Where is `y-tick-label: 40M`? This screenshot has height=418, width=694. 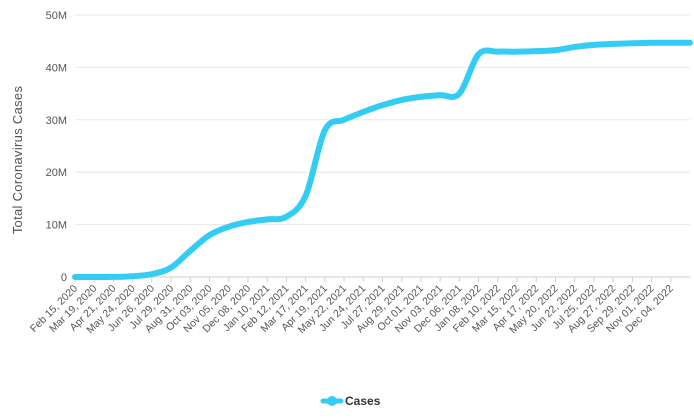
y-tick-label: 40M is located at coordinates (56, 68).